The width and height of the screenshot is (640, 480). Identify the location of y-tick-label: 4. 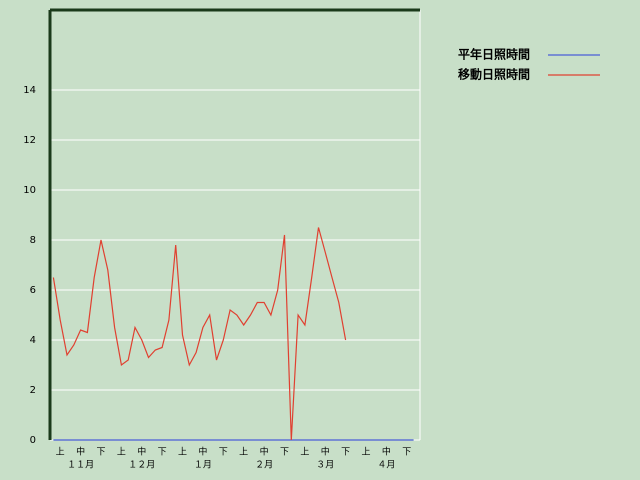
(33, 340).